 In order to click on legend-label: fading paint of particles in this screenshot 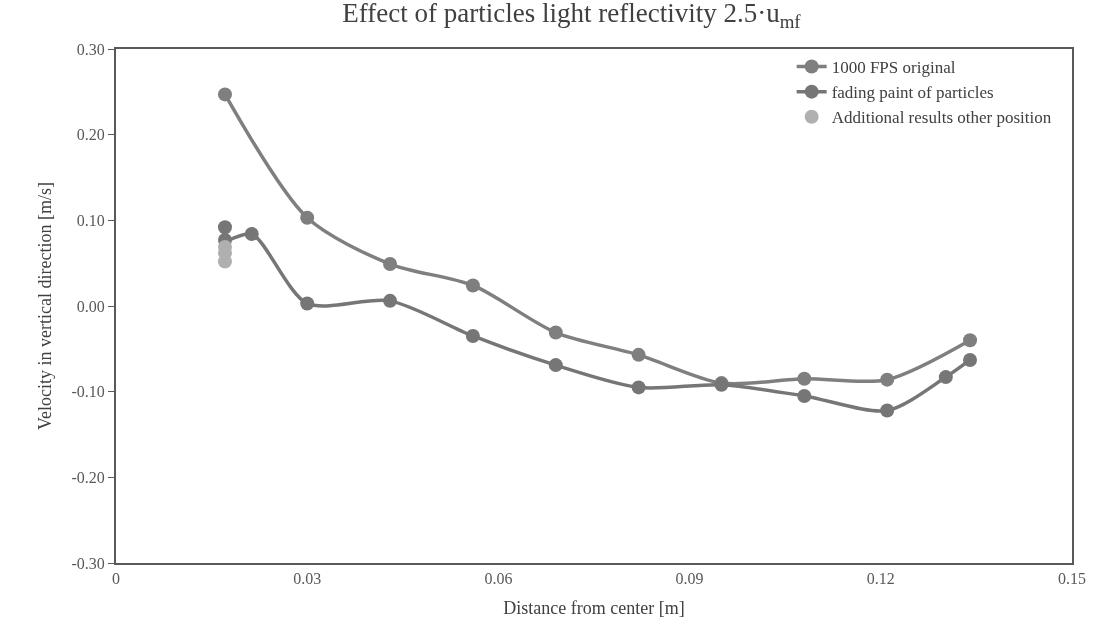, I will do `click(912, 93)`.